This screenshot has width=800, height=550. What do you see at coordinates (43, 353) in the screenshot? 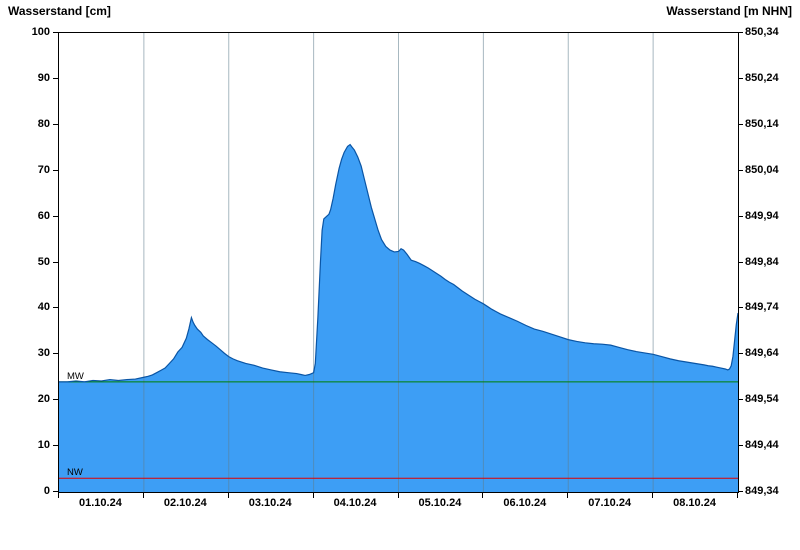
I see `left-tick-label: 30` at bounding box center [43, 353].